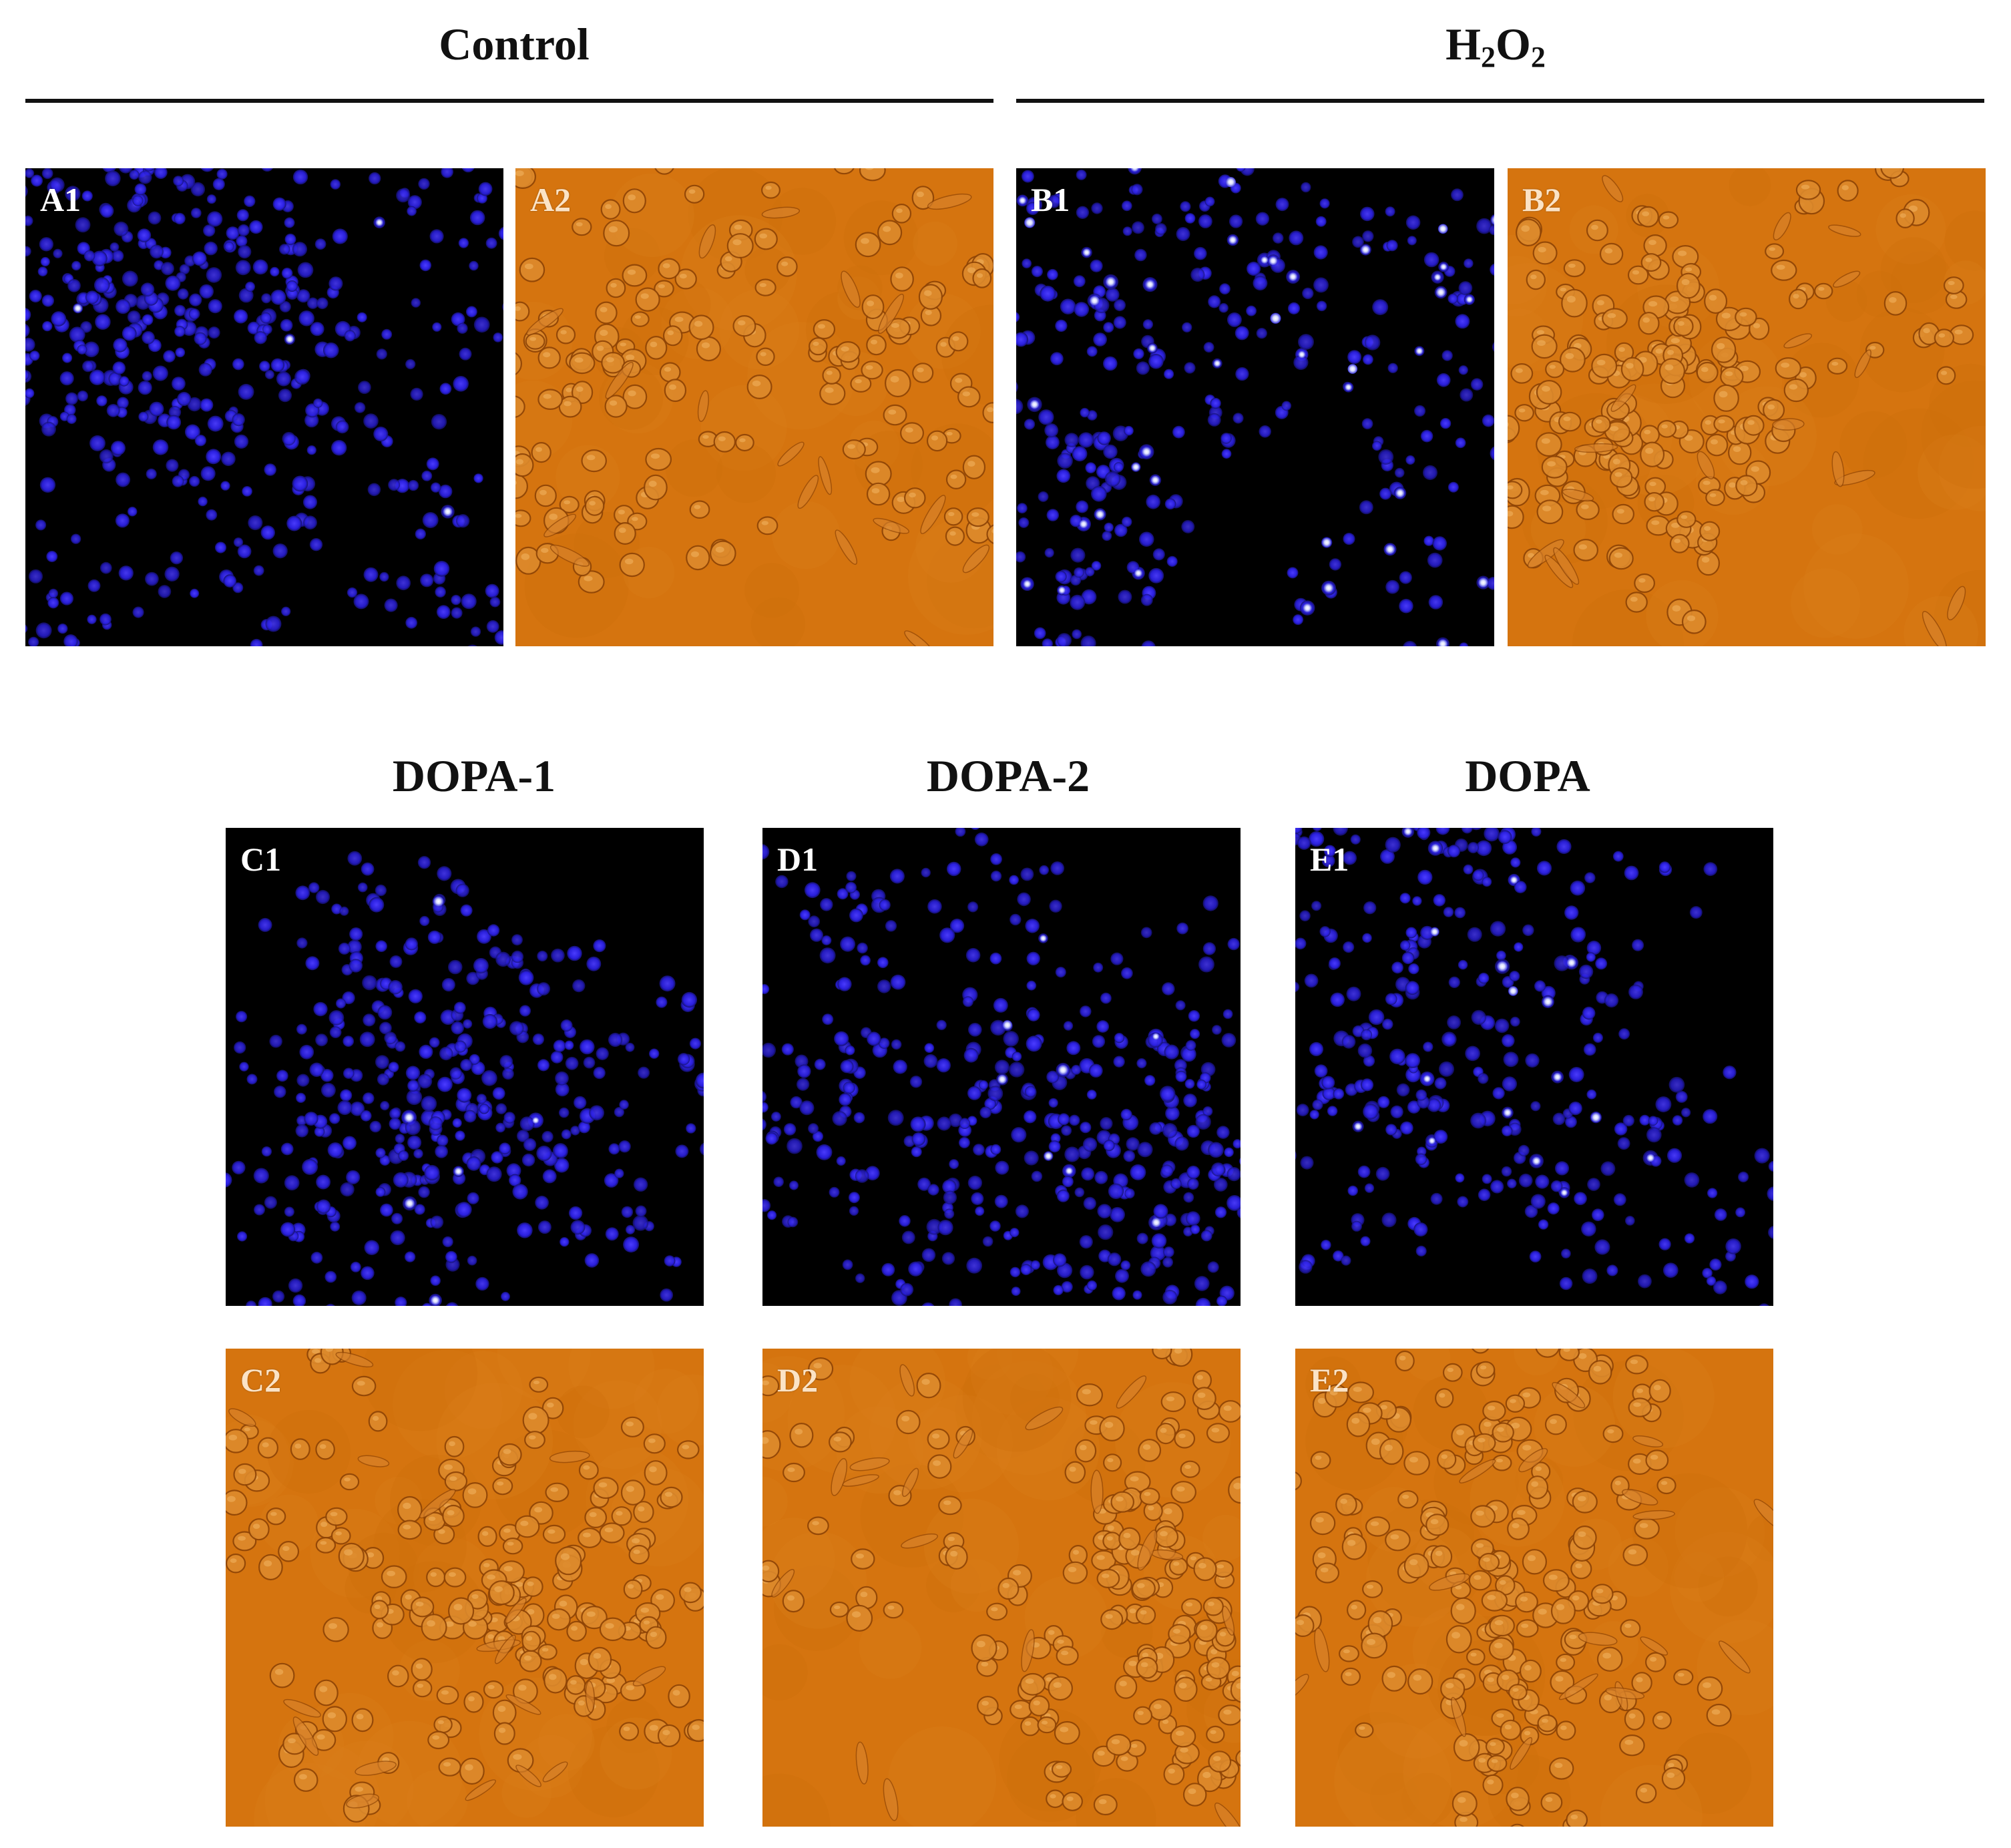  Describe the element at coordinates (1513, 44) in the screenshot. I see `h2o2-title-o: O` at that location.